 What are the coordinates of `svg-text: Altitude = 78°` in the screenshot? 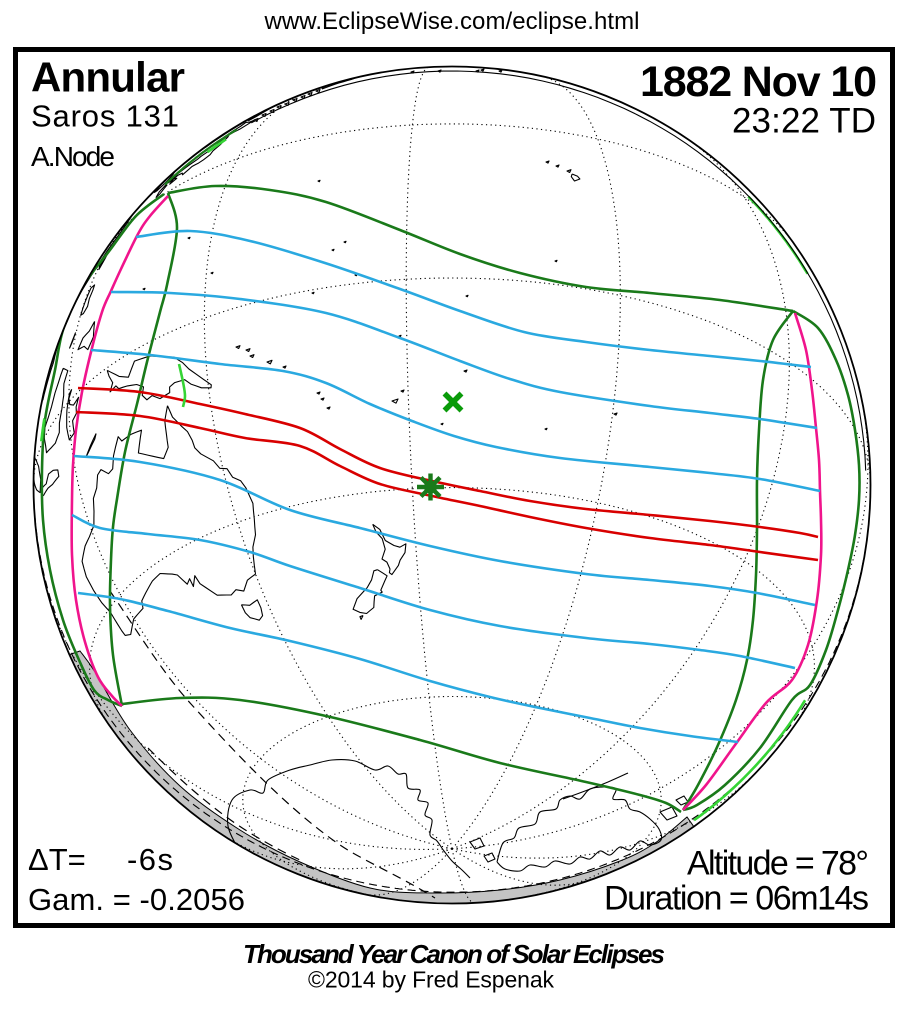 It's located at (778, 864).